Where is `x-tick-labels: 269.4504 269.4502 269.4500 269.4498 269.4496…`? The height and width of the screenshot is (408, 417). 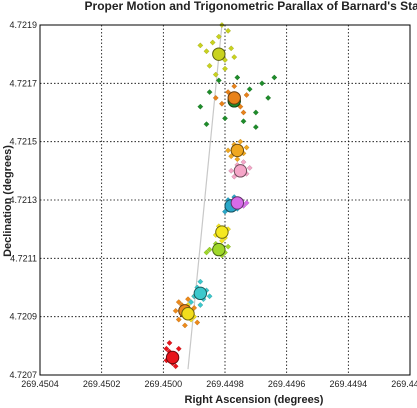
x-tick-labels: 269.4504 269.4502 269.4500 269.4498 269.4496… is located at coordinates (219, 384).